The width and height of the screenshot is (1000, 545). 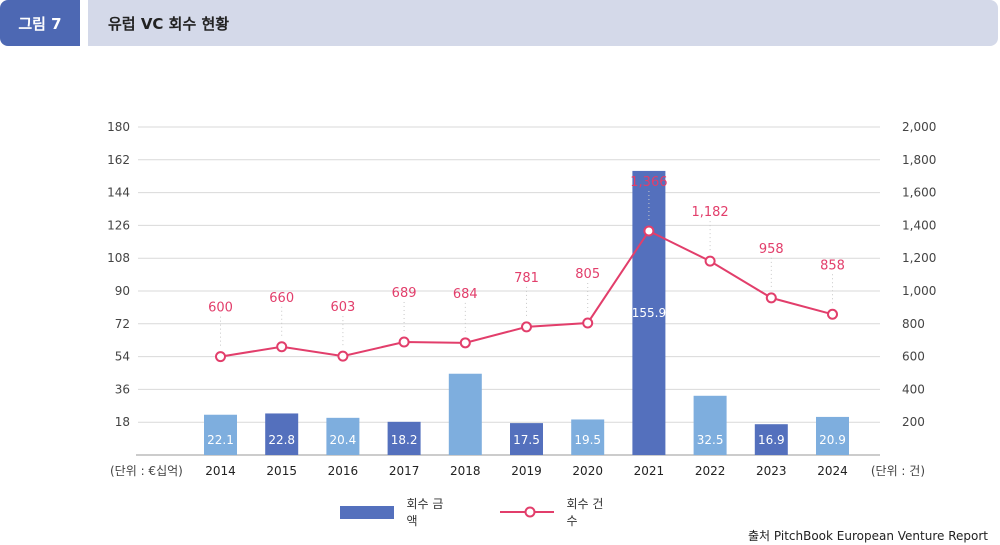 I want to click on bar-value-label: 22.8, so click(x=281, y=440).